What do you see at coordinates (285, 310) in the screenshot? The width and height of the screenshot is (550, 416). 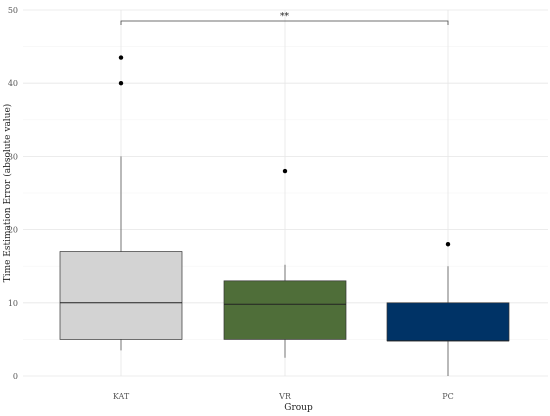 I see `box-vr` at bounding box center [285, 310].